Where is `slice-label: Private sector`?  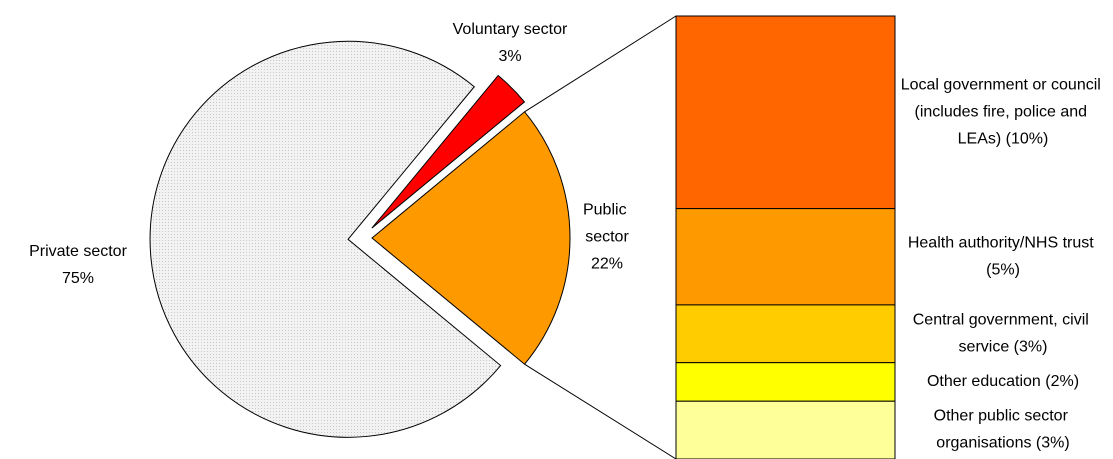 slice-label: Private sector is located at coordinates (78, 251).